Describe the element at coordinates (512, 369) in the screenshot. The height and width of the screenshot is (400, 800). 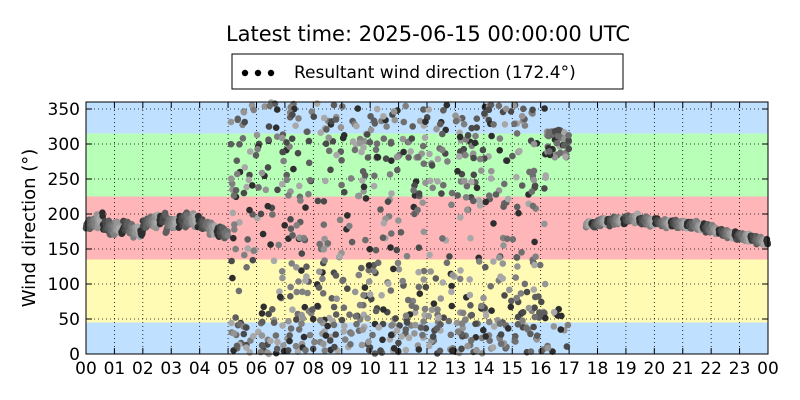
I see `x-tick-label: 15` at that location.